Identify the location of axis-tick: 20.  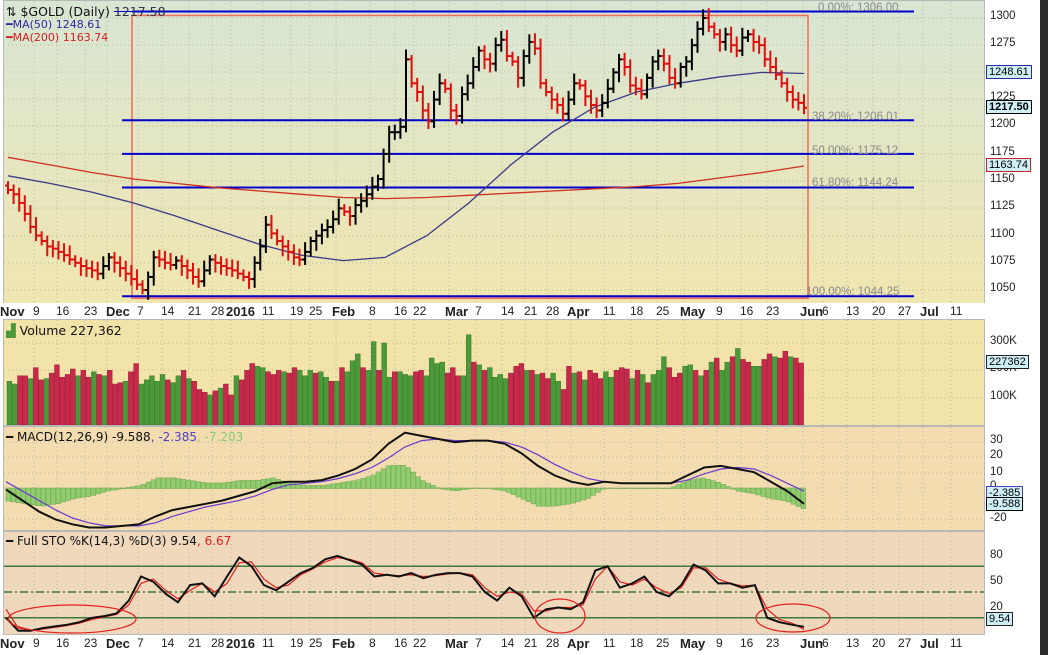
(996, 455).